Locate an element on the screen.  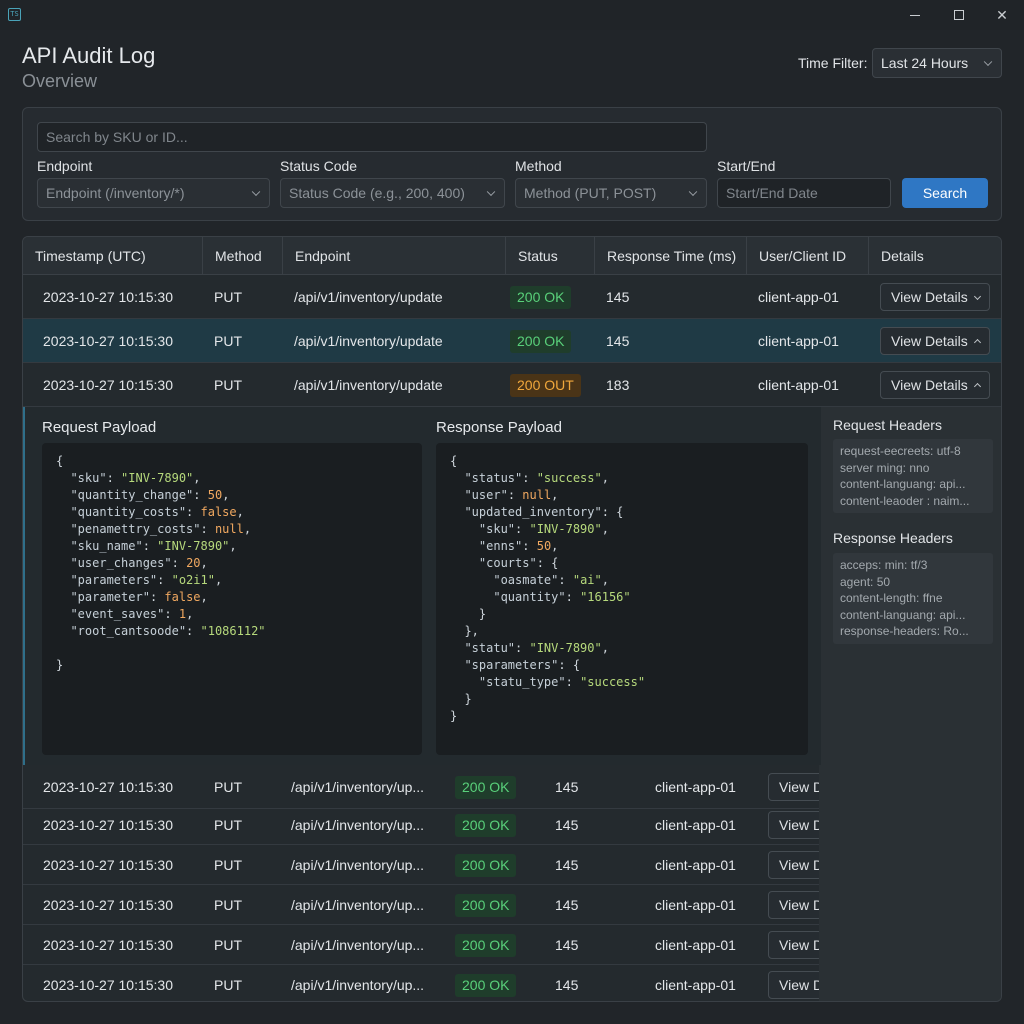
response-headers-title: Response Headers is located at coordinates (893, 538).